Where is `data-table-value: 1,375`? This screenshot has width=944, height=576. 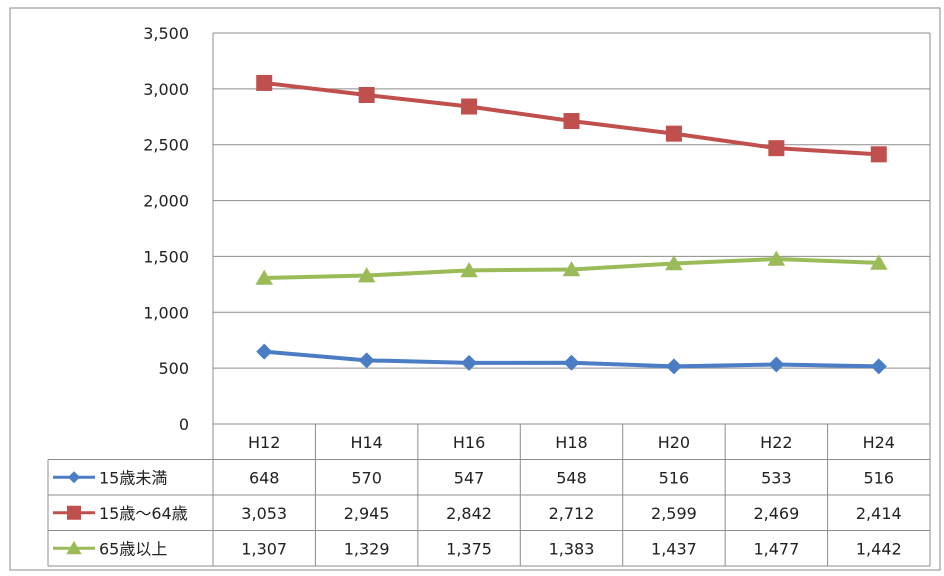
data-table-value: 1,375 is located at coordinates (469, 548).